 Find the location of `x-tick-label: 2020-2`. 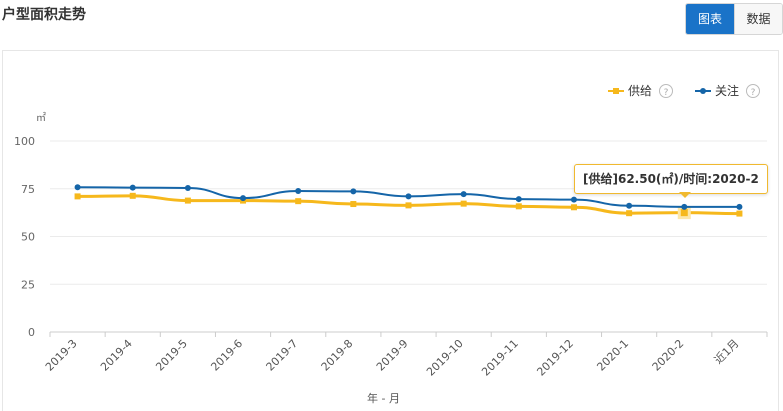

x-tick-label: 2020-2 is located at coordinates (668, 355).